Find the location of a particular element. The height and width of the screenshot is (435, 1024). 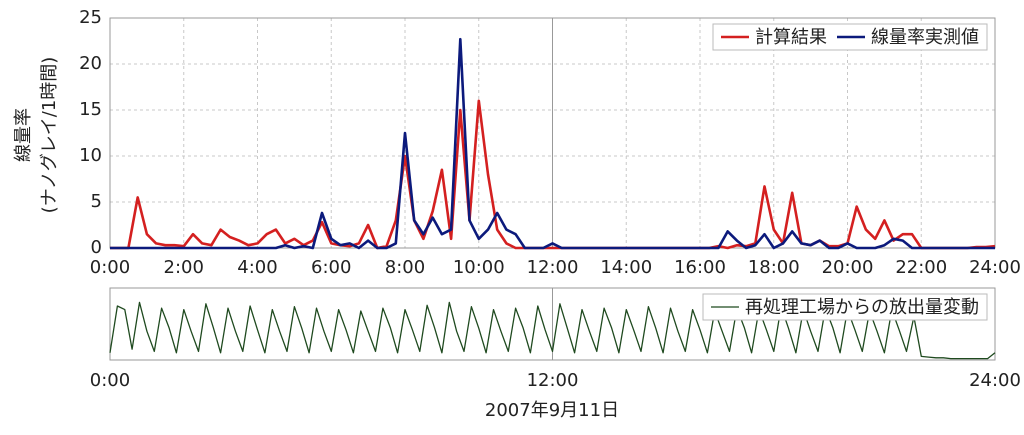

x-tick-label: 16:00 is located at coordinates (700, 267).